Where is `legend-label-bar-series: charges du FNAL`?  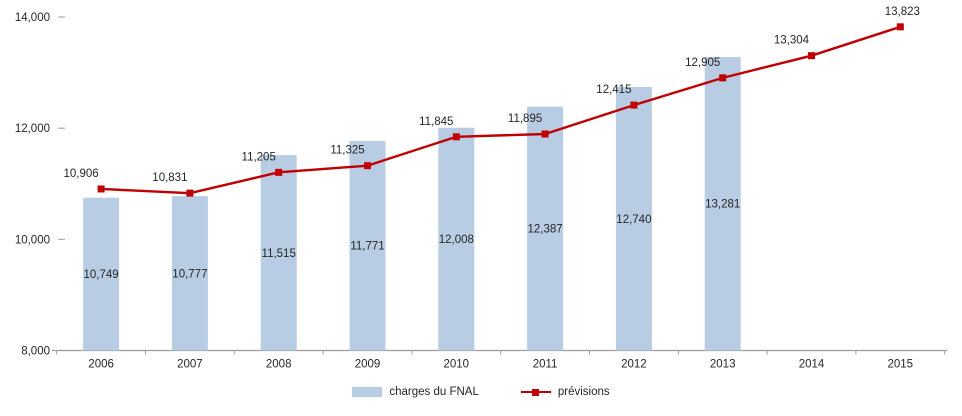
legend-label-bar-series: charges du FNAL is located at coordinates (434, 392).